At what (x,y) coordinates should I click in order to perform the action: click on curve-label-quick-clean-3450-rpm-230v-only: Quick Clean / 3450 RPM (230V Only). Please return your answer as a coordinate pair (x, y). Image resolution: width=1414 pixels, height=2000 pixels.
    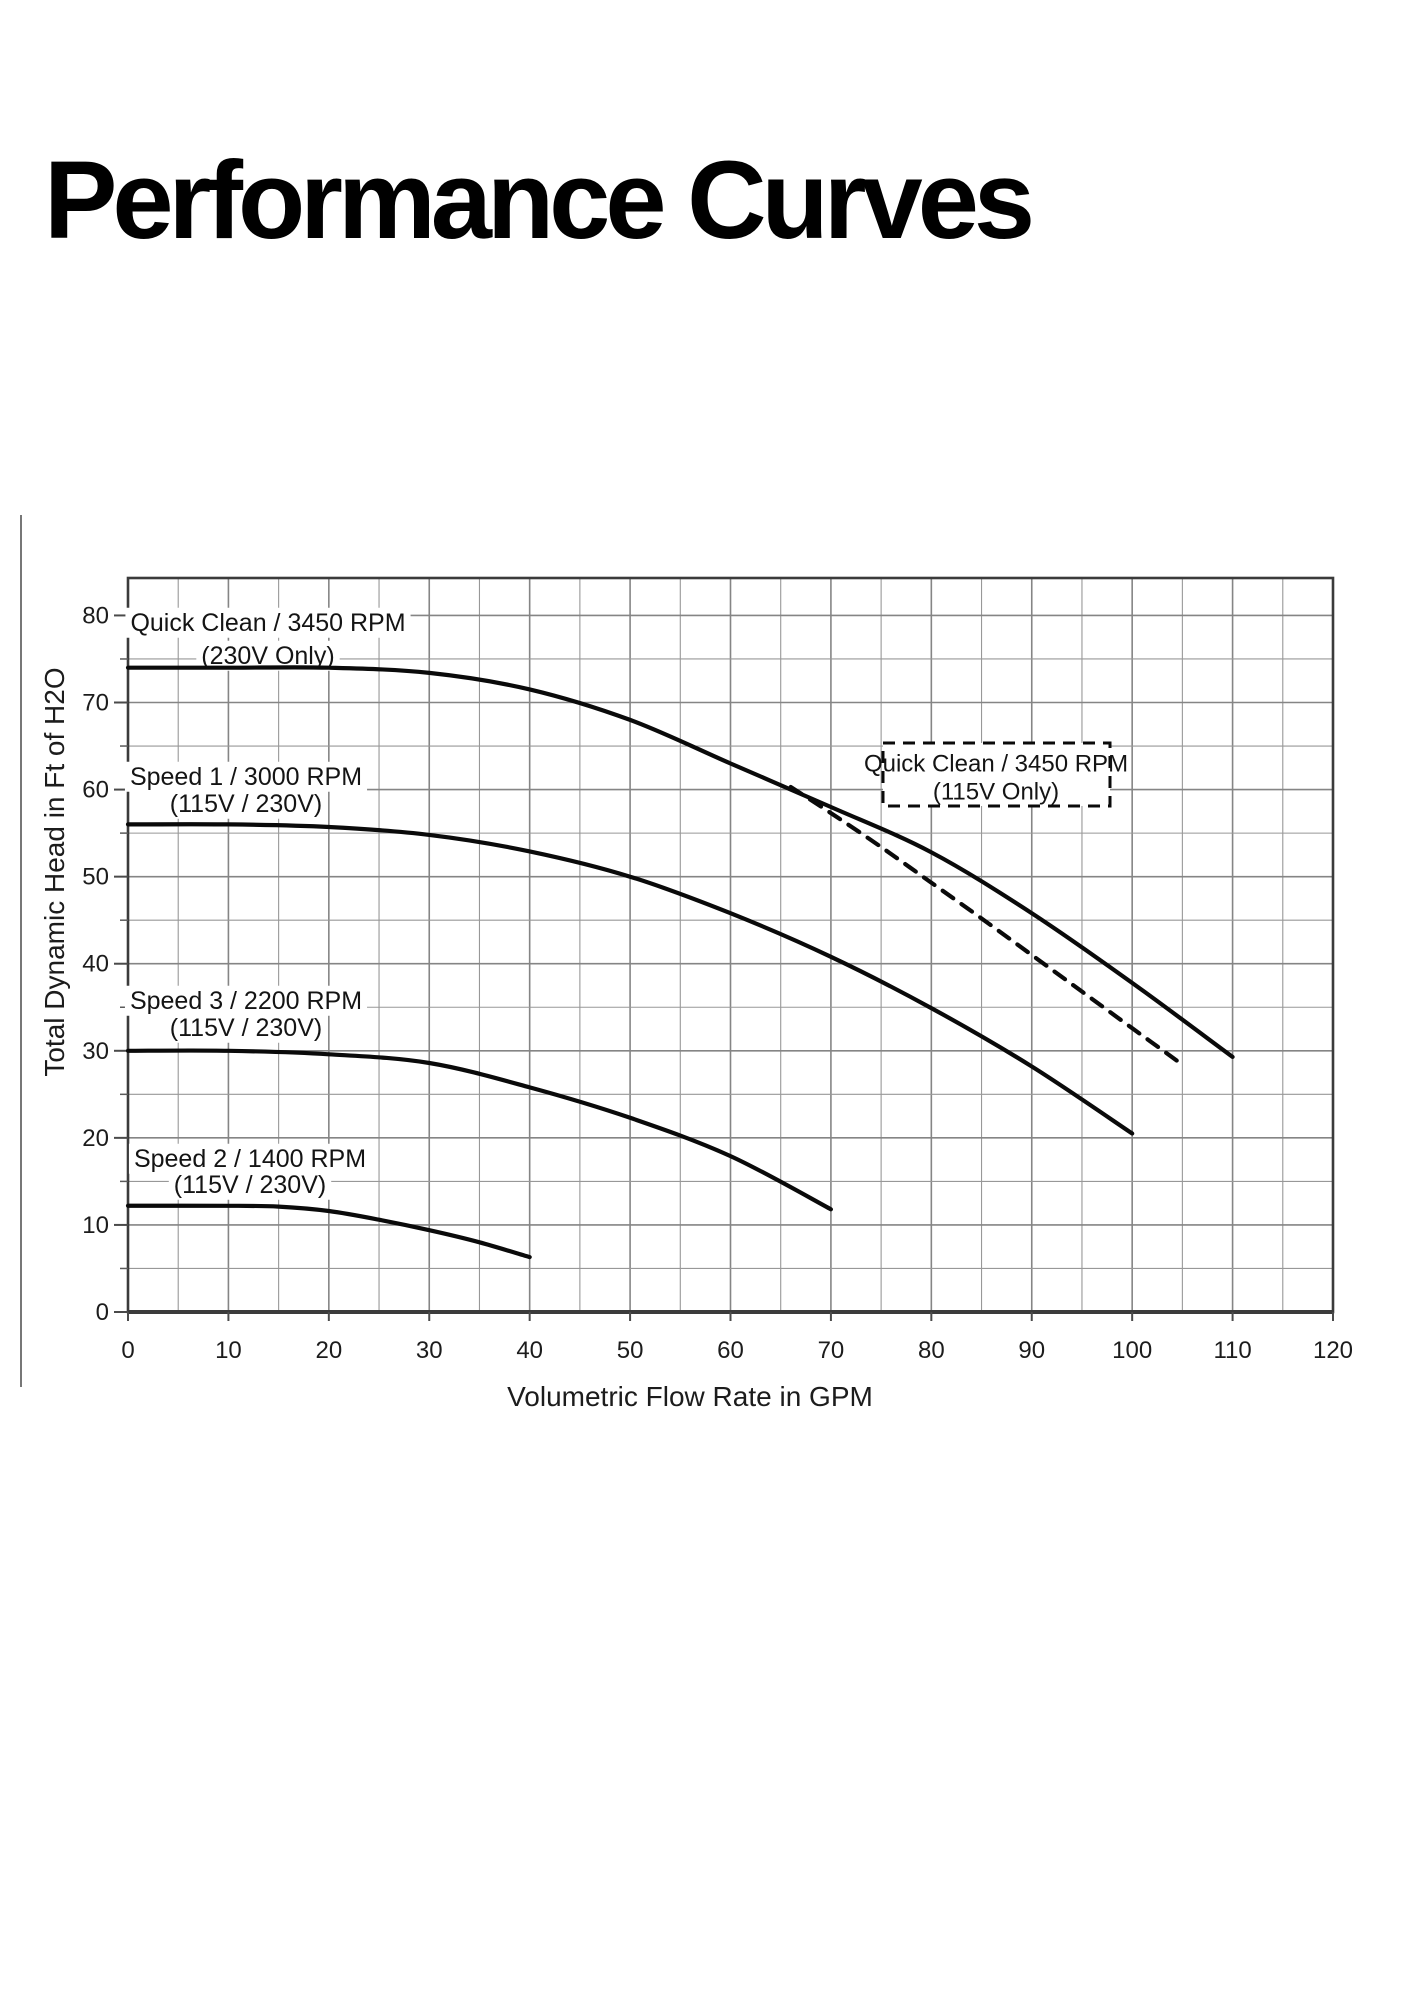
    Looking at the image, I should click on (268, 639).